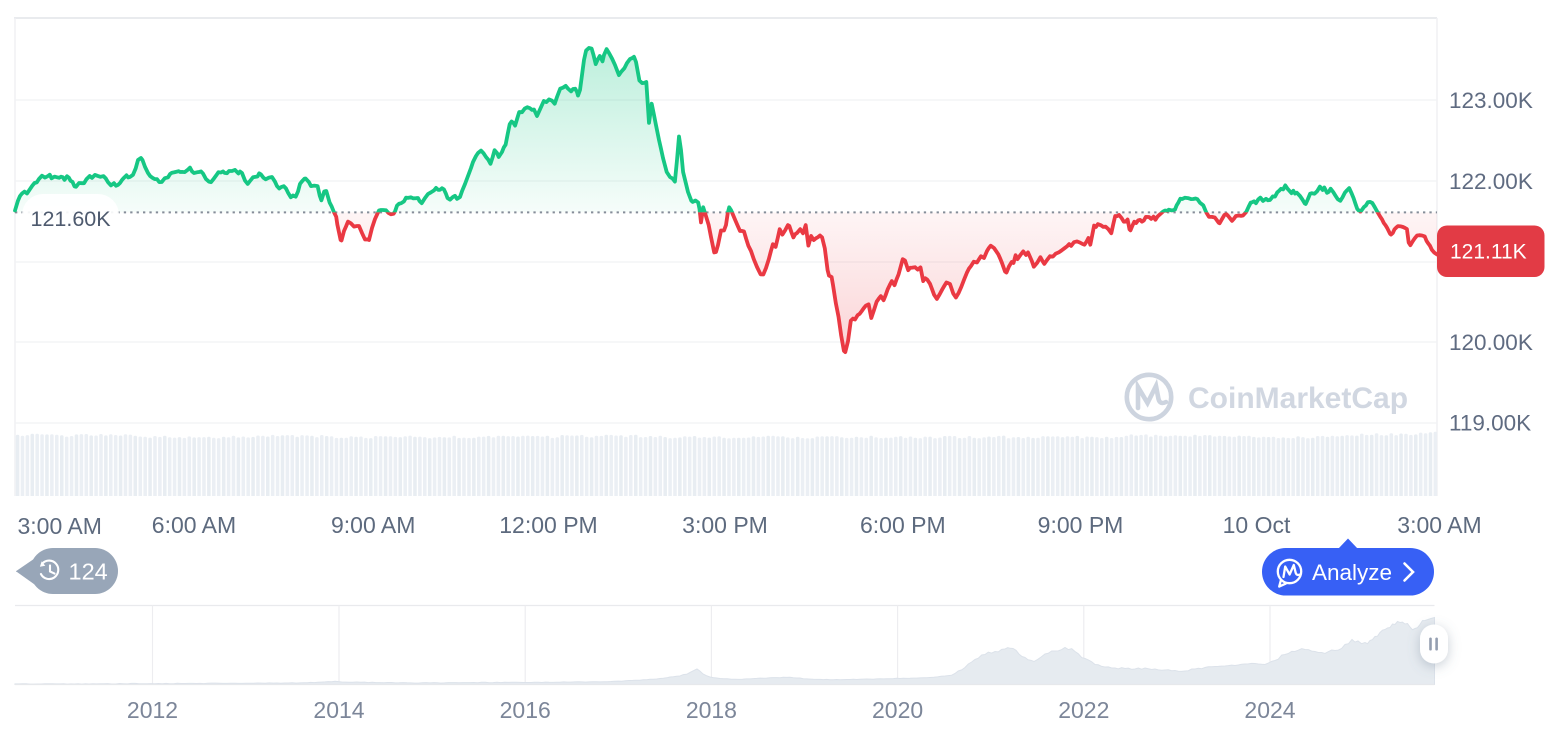 This screenshot has width=1566, height=732. Describe the element at coordinates (152, 710) in the screenshot. I see `svg-text: 2012` at that location.